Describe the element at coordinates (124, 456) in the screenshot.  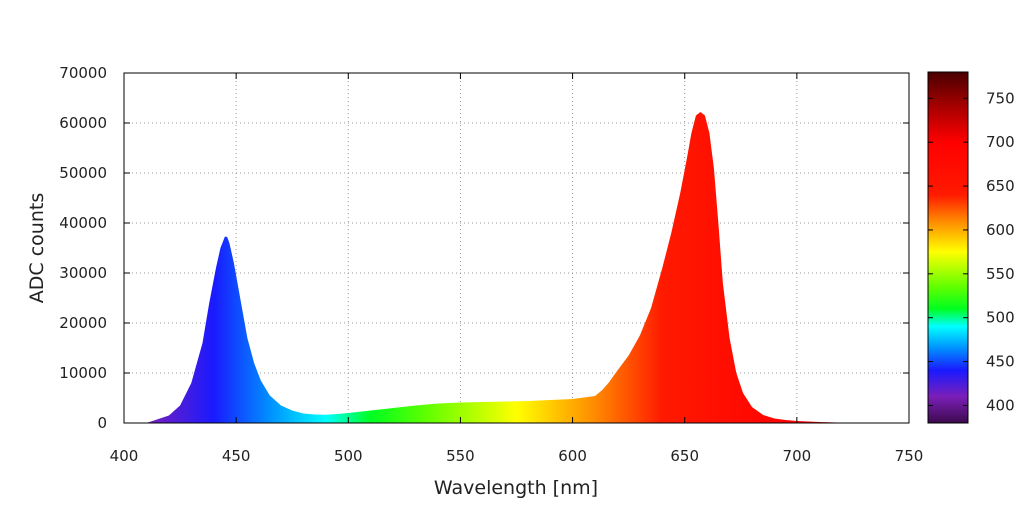
I see `x-tick-label: 400` at that location.